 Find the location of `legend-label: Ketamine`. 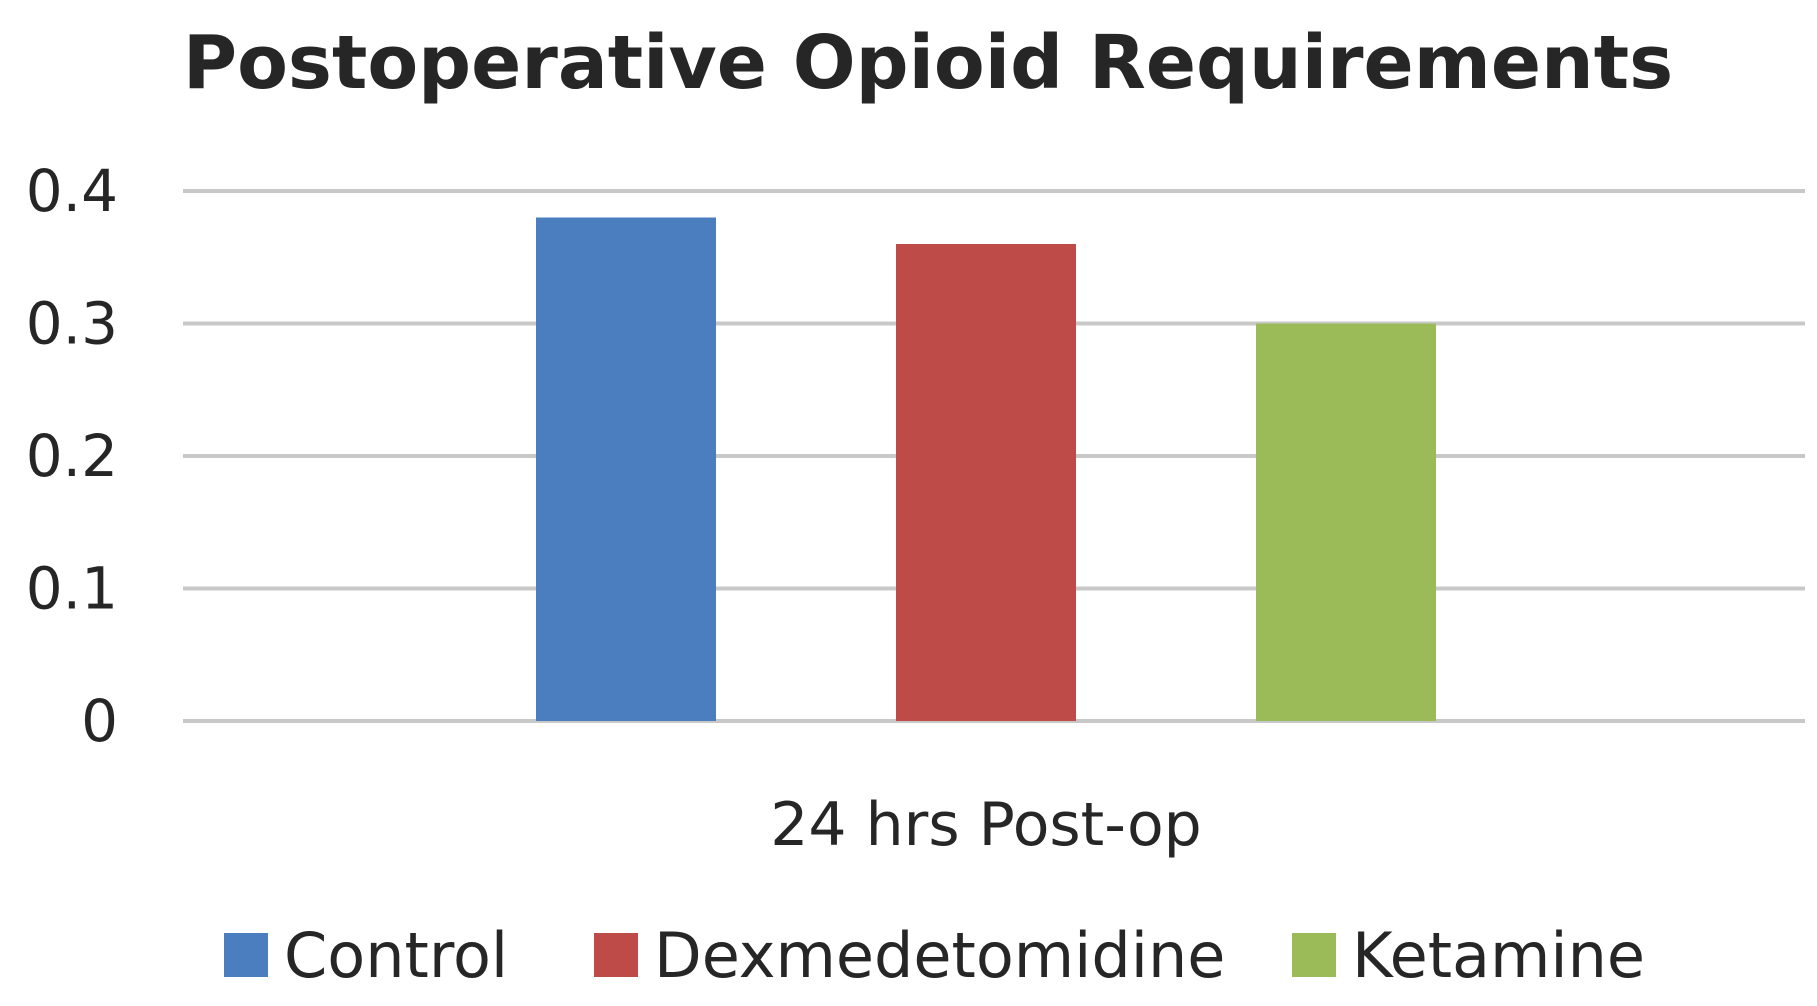

legend-label: Ketamine is located at coordinates (1498, 955).